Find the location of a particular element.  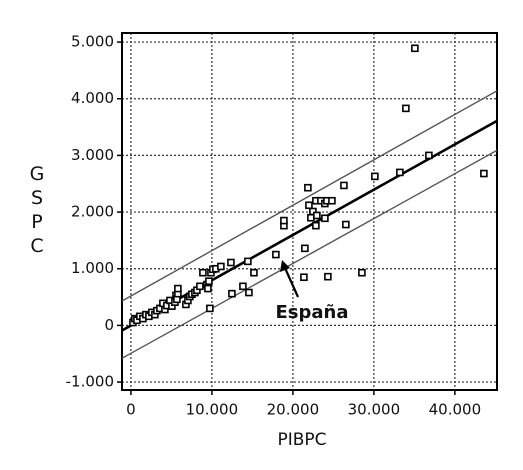

y-tick-label: 1.000 is located at coordinates (92, 268).